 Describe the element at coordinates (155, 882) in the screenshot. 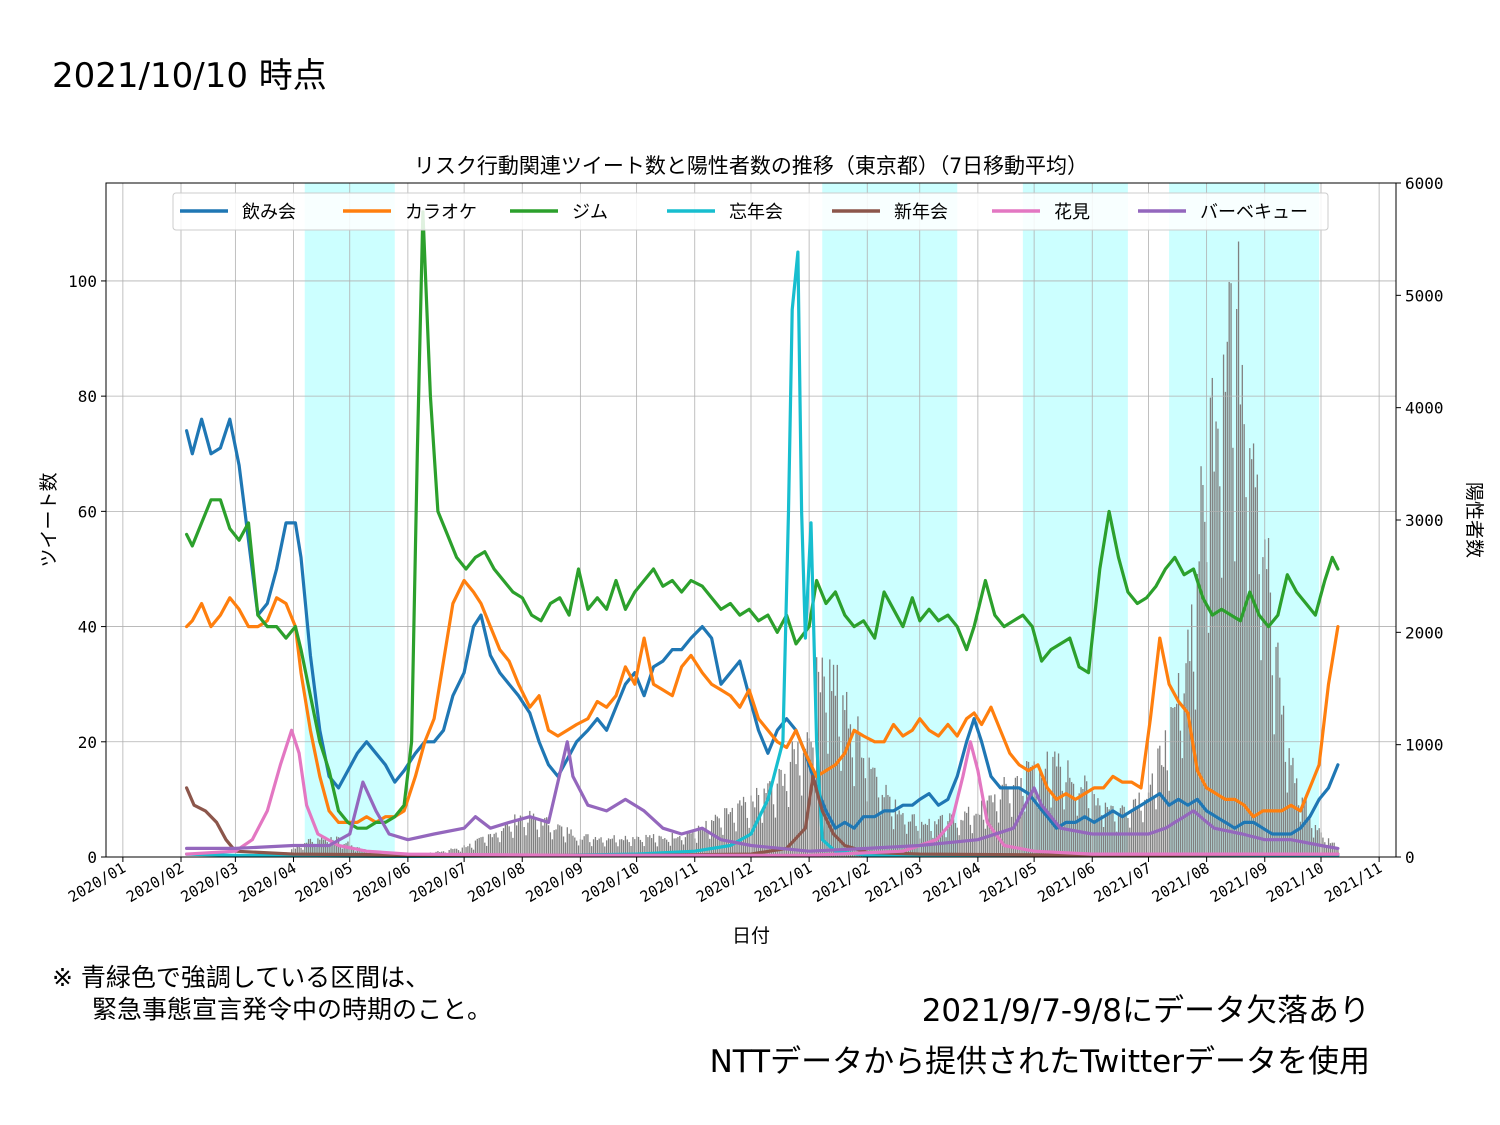

I see `x-tick-label: 2020/02` at that location.